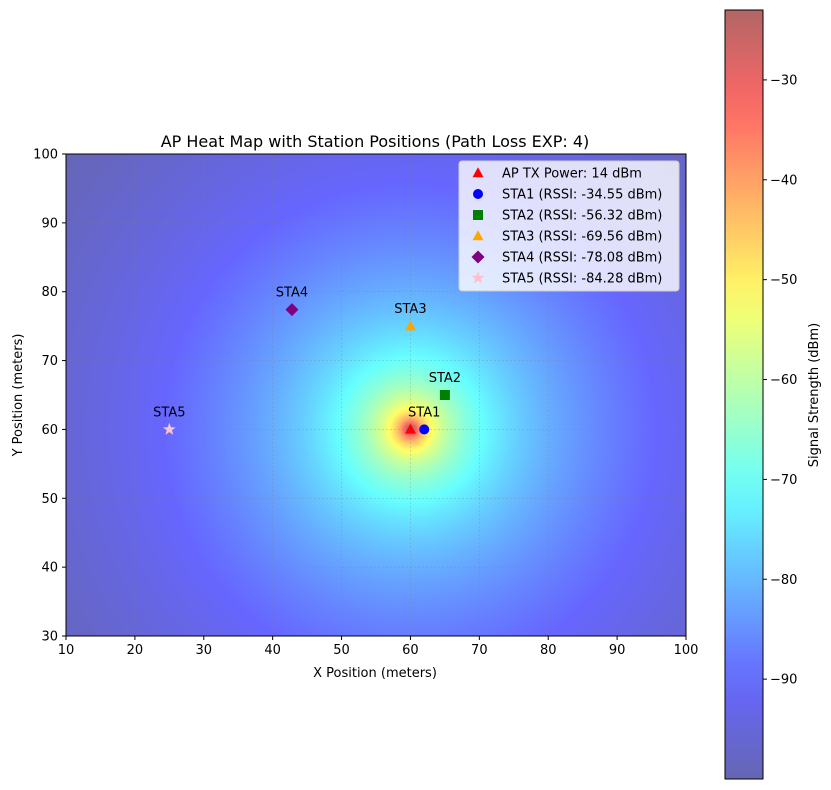 The image size is (831, 790). Describe the element at coordinates (378, 647) in the screenshot. I see `x-axis: 10 20 30 40 50 60 70 80 90 100` at that location.